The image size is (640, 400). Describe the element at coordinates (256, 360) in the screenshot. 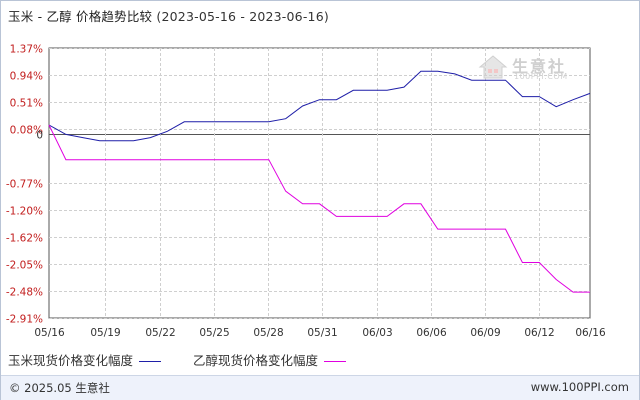

I see `legend-label-ethanol: 乙醇现货价格变化幅度` at that location.